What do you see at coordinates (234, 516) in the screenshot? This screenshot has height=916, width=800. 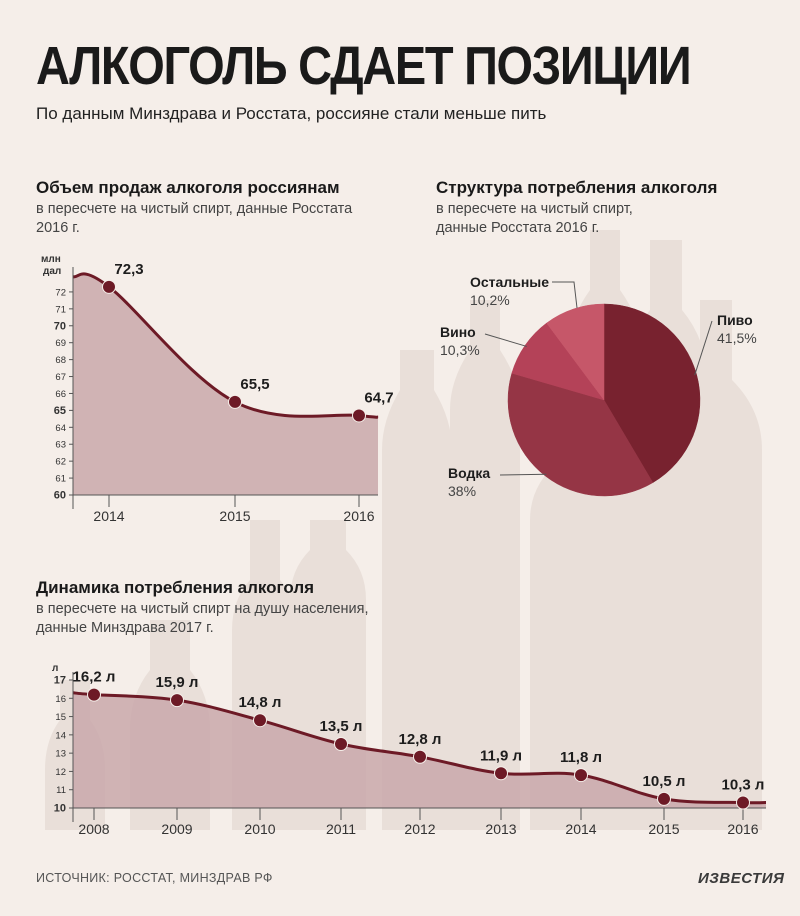 I see `chart0-x-tick-label: 2015` at bounding box center [234, 516].